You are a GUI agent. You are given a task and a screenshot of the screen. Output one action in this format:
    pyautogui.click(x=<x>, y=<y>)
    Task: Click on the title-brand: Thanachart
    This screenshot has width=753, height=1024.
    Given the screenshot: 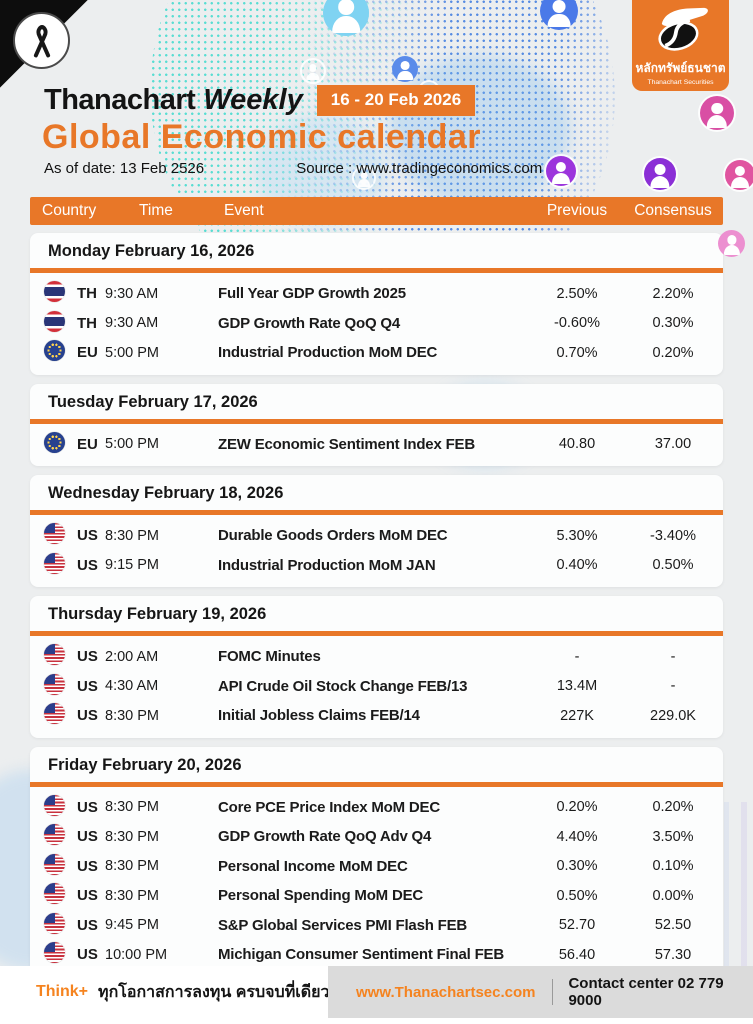 What is the action you would take?
    pyautogui.click(x=120, y=100)
    